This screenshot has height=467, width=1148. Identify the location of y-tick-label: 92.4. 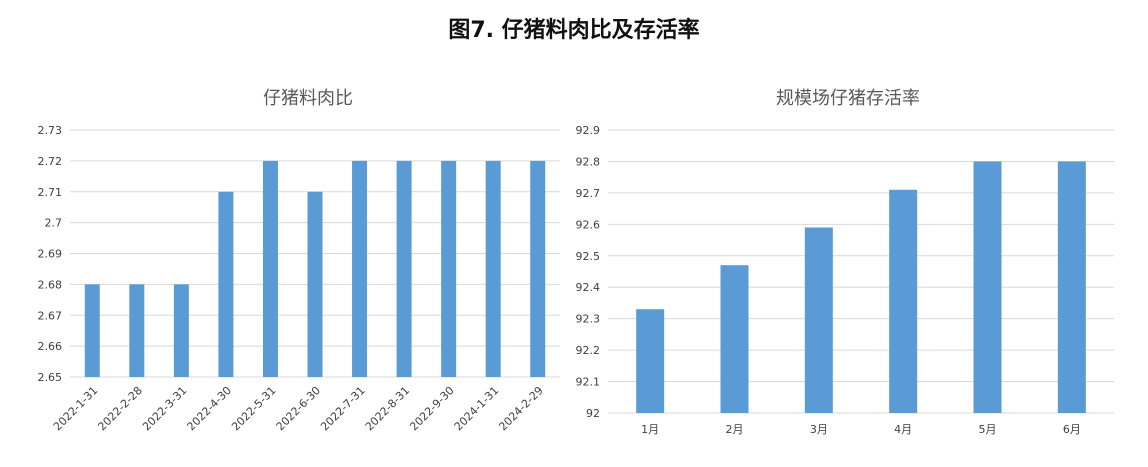
(588, 287).